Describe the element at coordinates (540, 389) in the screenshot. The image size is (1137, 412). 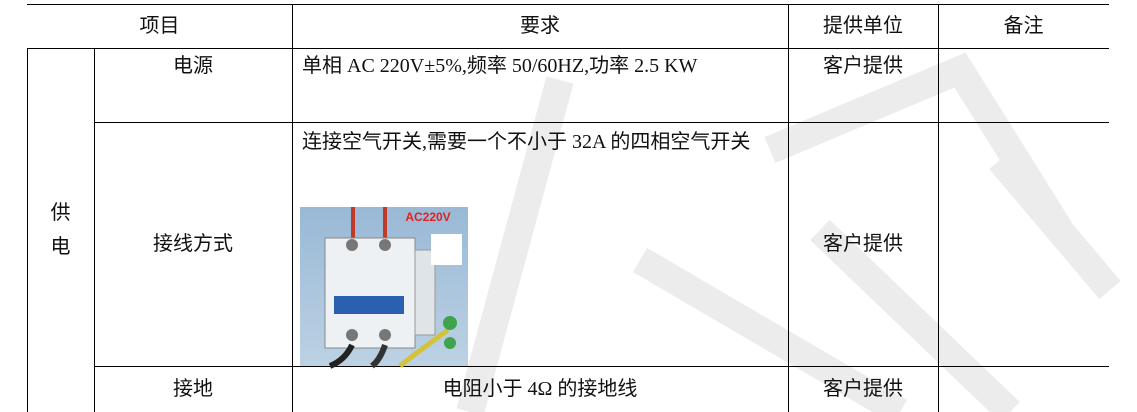
I see `requirement-cell: 电阻小于 4Ω 的接地线` at that location.